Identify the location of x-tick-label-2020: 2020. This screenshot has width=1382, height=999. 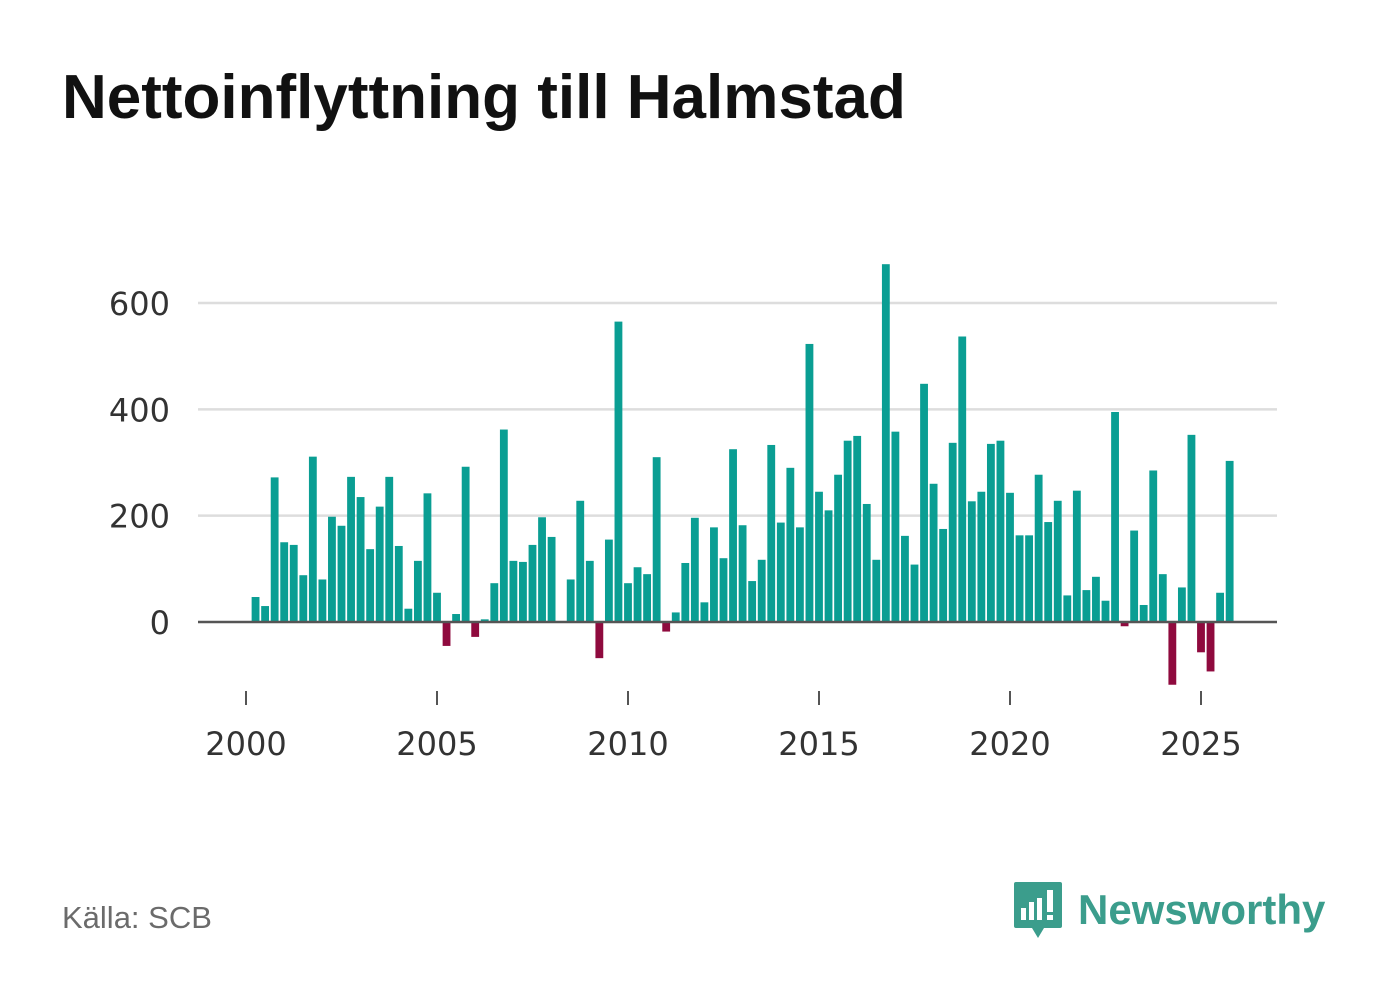
(1009, 744).